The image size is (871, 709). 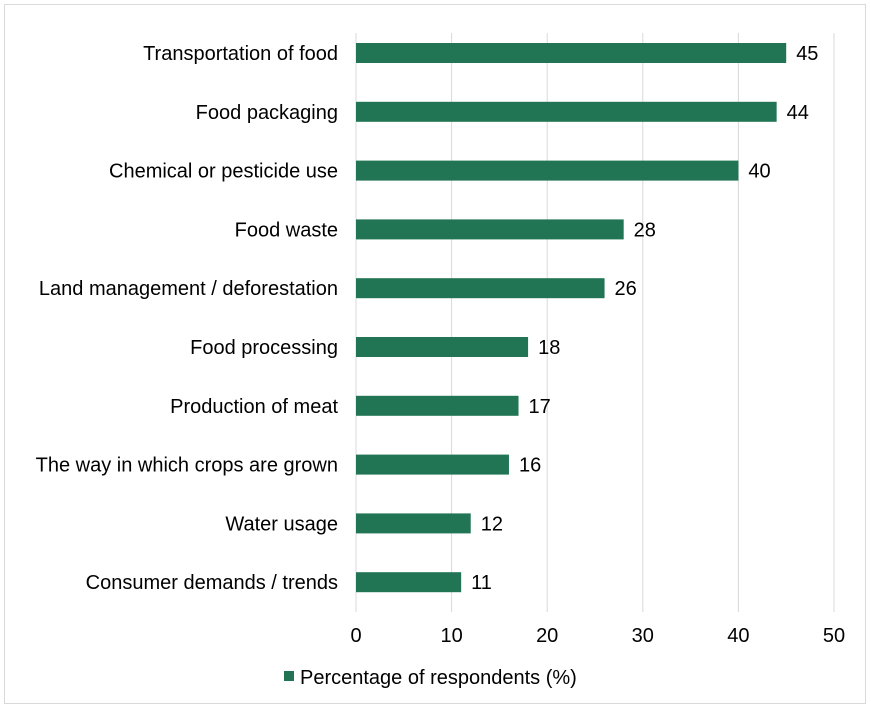 I want to click on data-label: 28, so click(x=645, y=230).